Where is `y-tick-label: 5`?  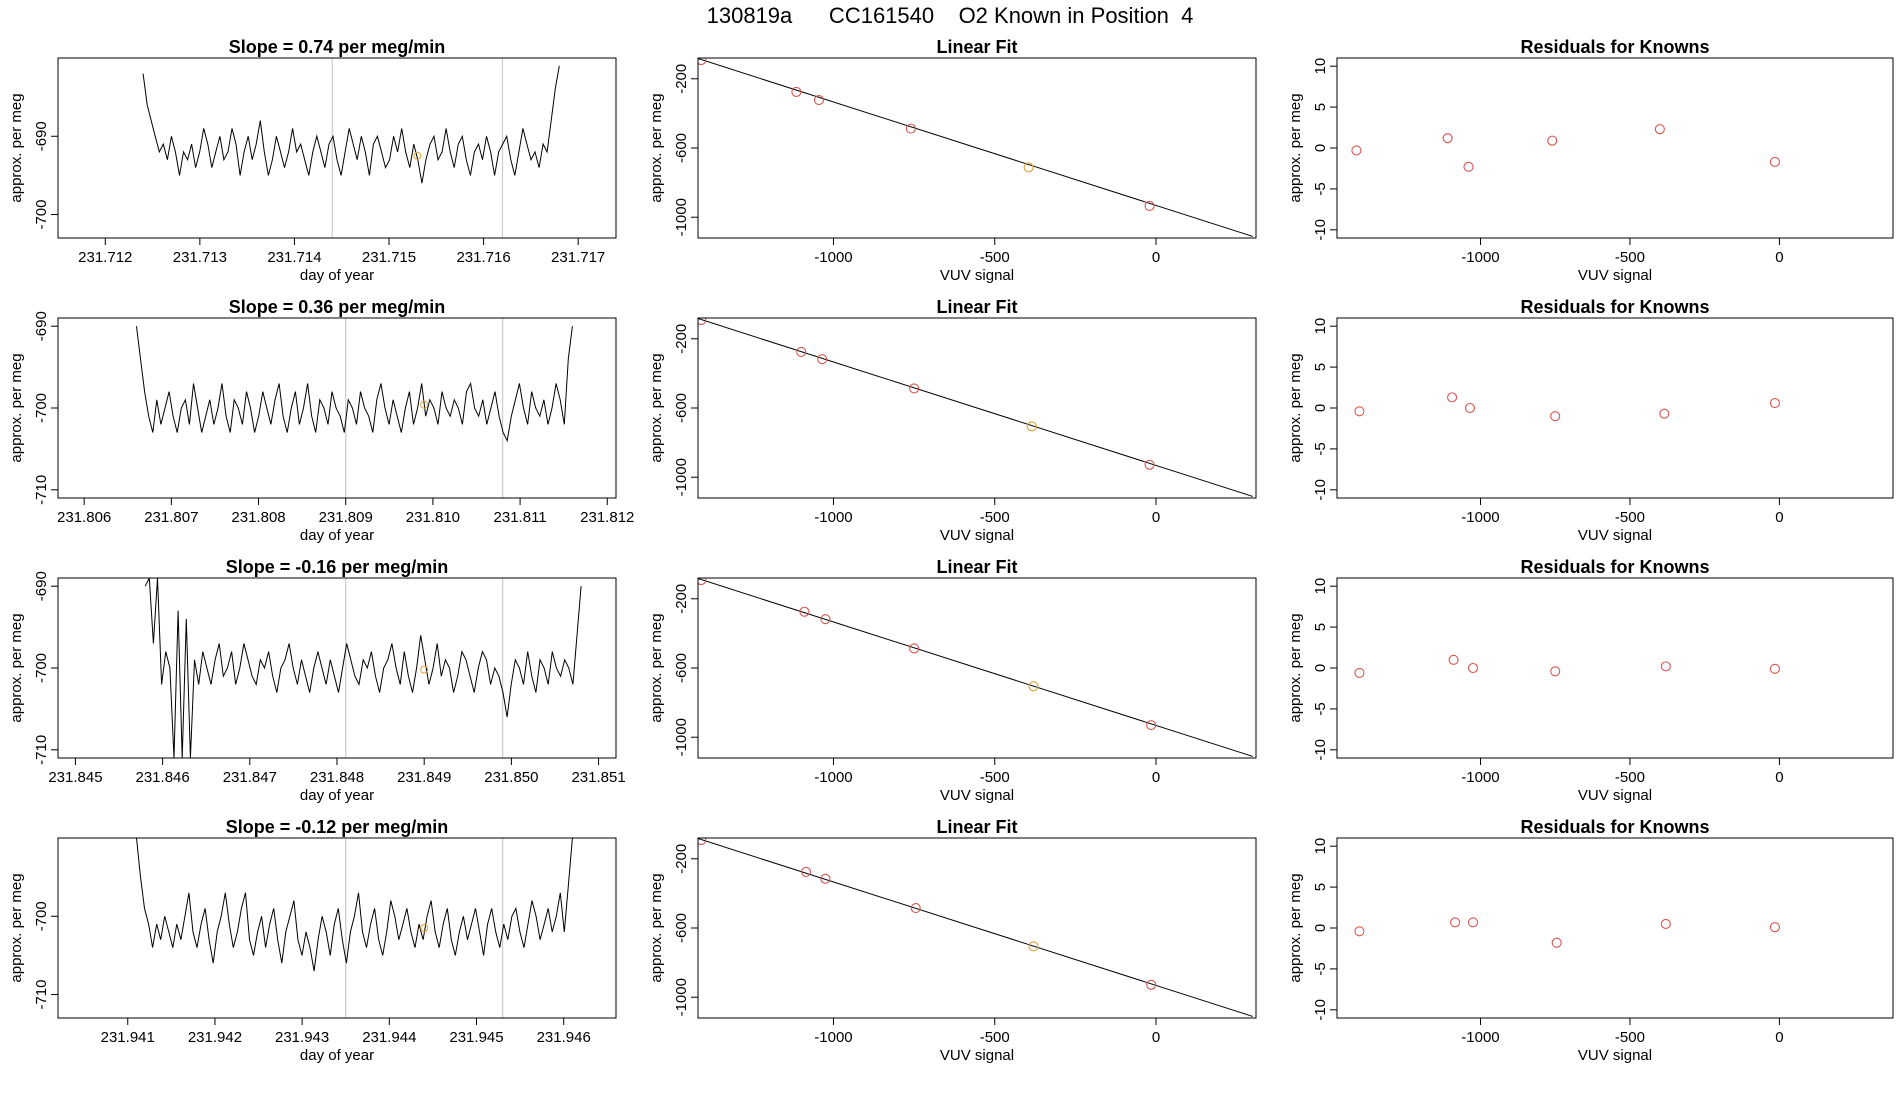 y-tick-label: 5 is located at coordinates (1320, 627).